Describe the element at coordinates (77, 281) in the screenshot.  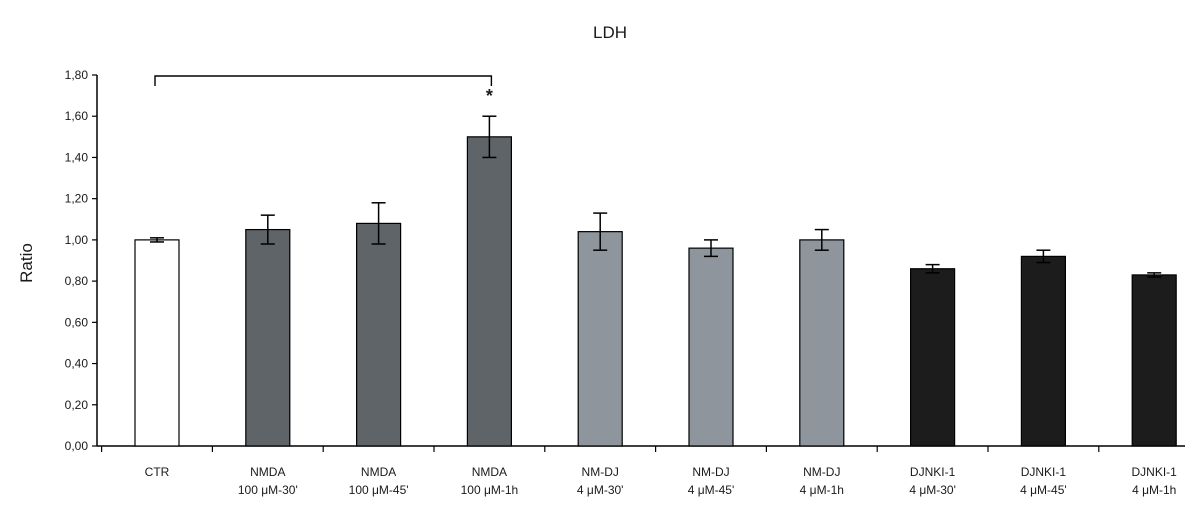
I see `y-tick-label: 0,80` at that location.